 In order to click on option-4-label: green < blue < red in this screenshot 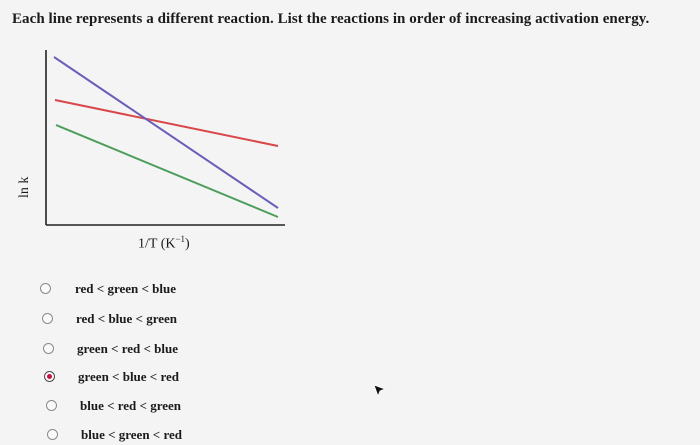, I will do `click(128, 376)`.